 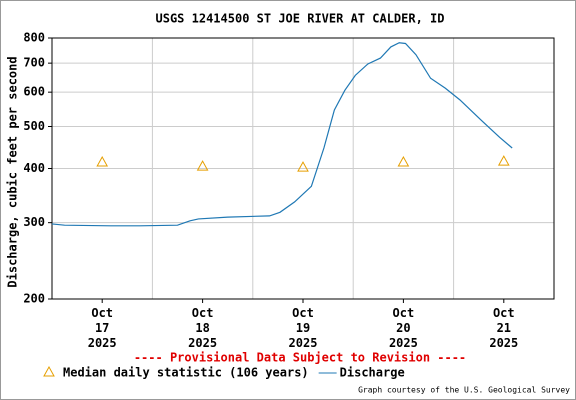 What do you see at coordinates (34, 126) in the screenshot?
I see `y-tick-label: 500` at bounding box center [34, 126].